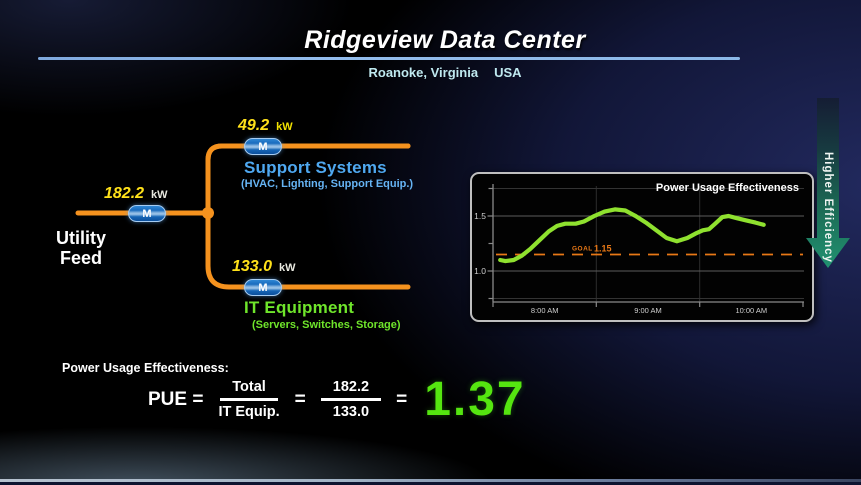 Image resolution: width=861 pixels, height=485 pixels. I want to click on formula-equals-2: =, so click(402, 399).